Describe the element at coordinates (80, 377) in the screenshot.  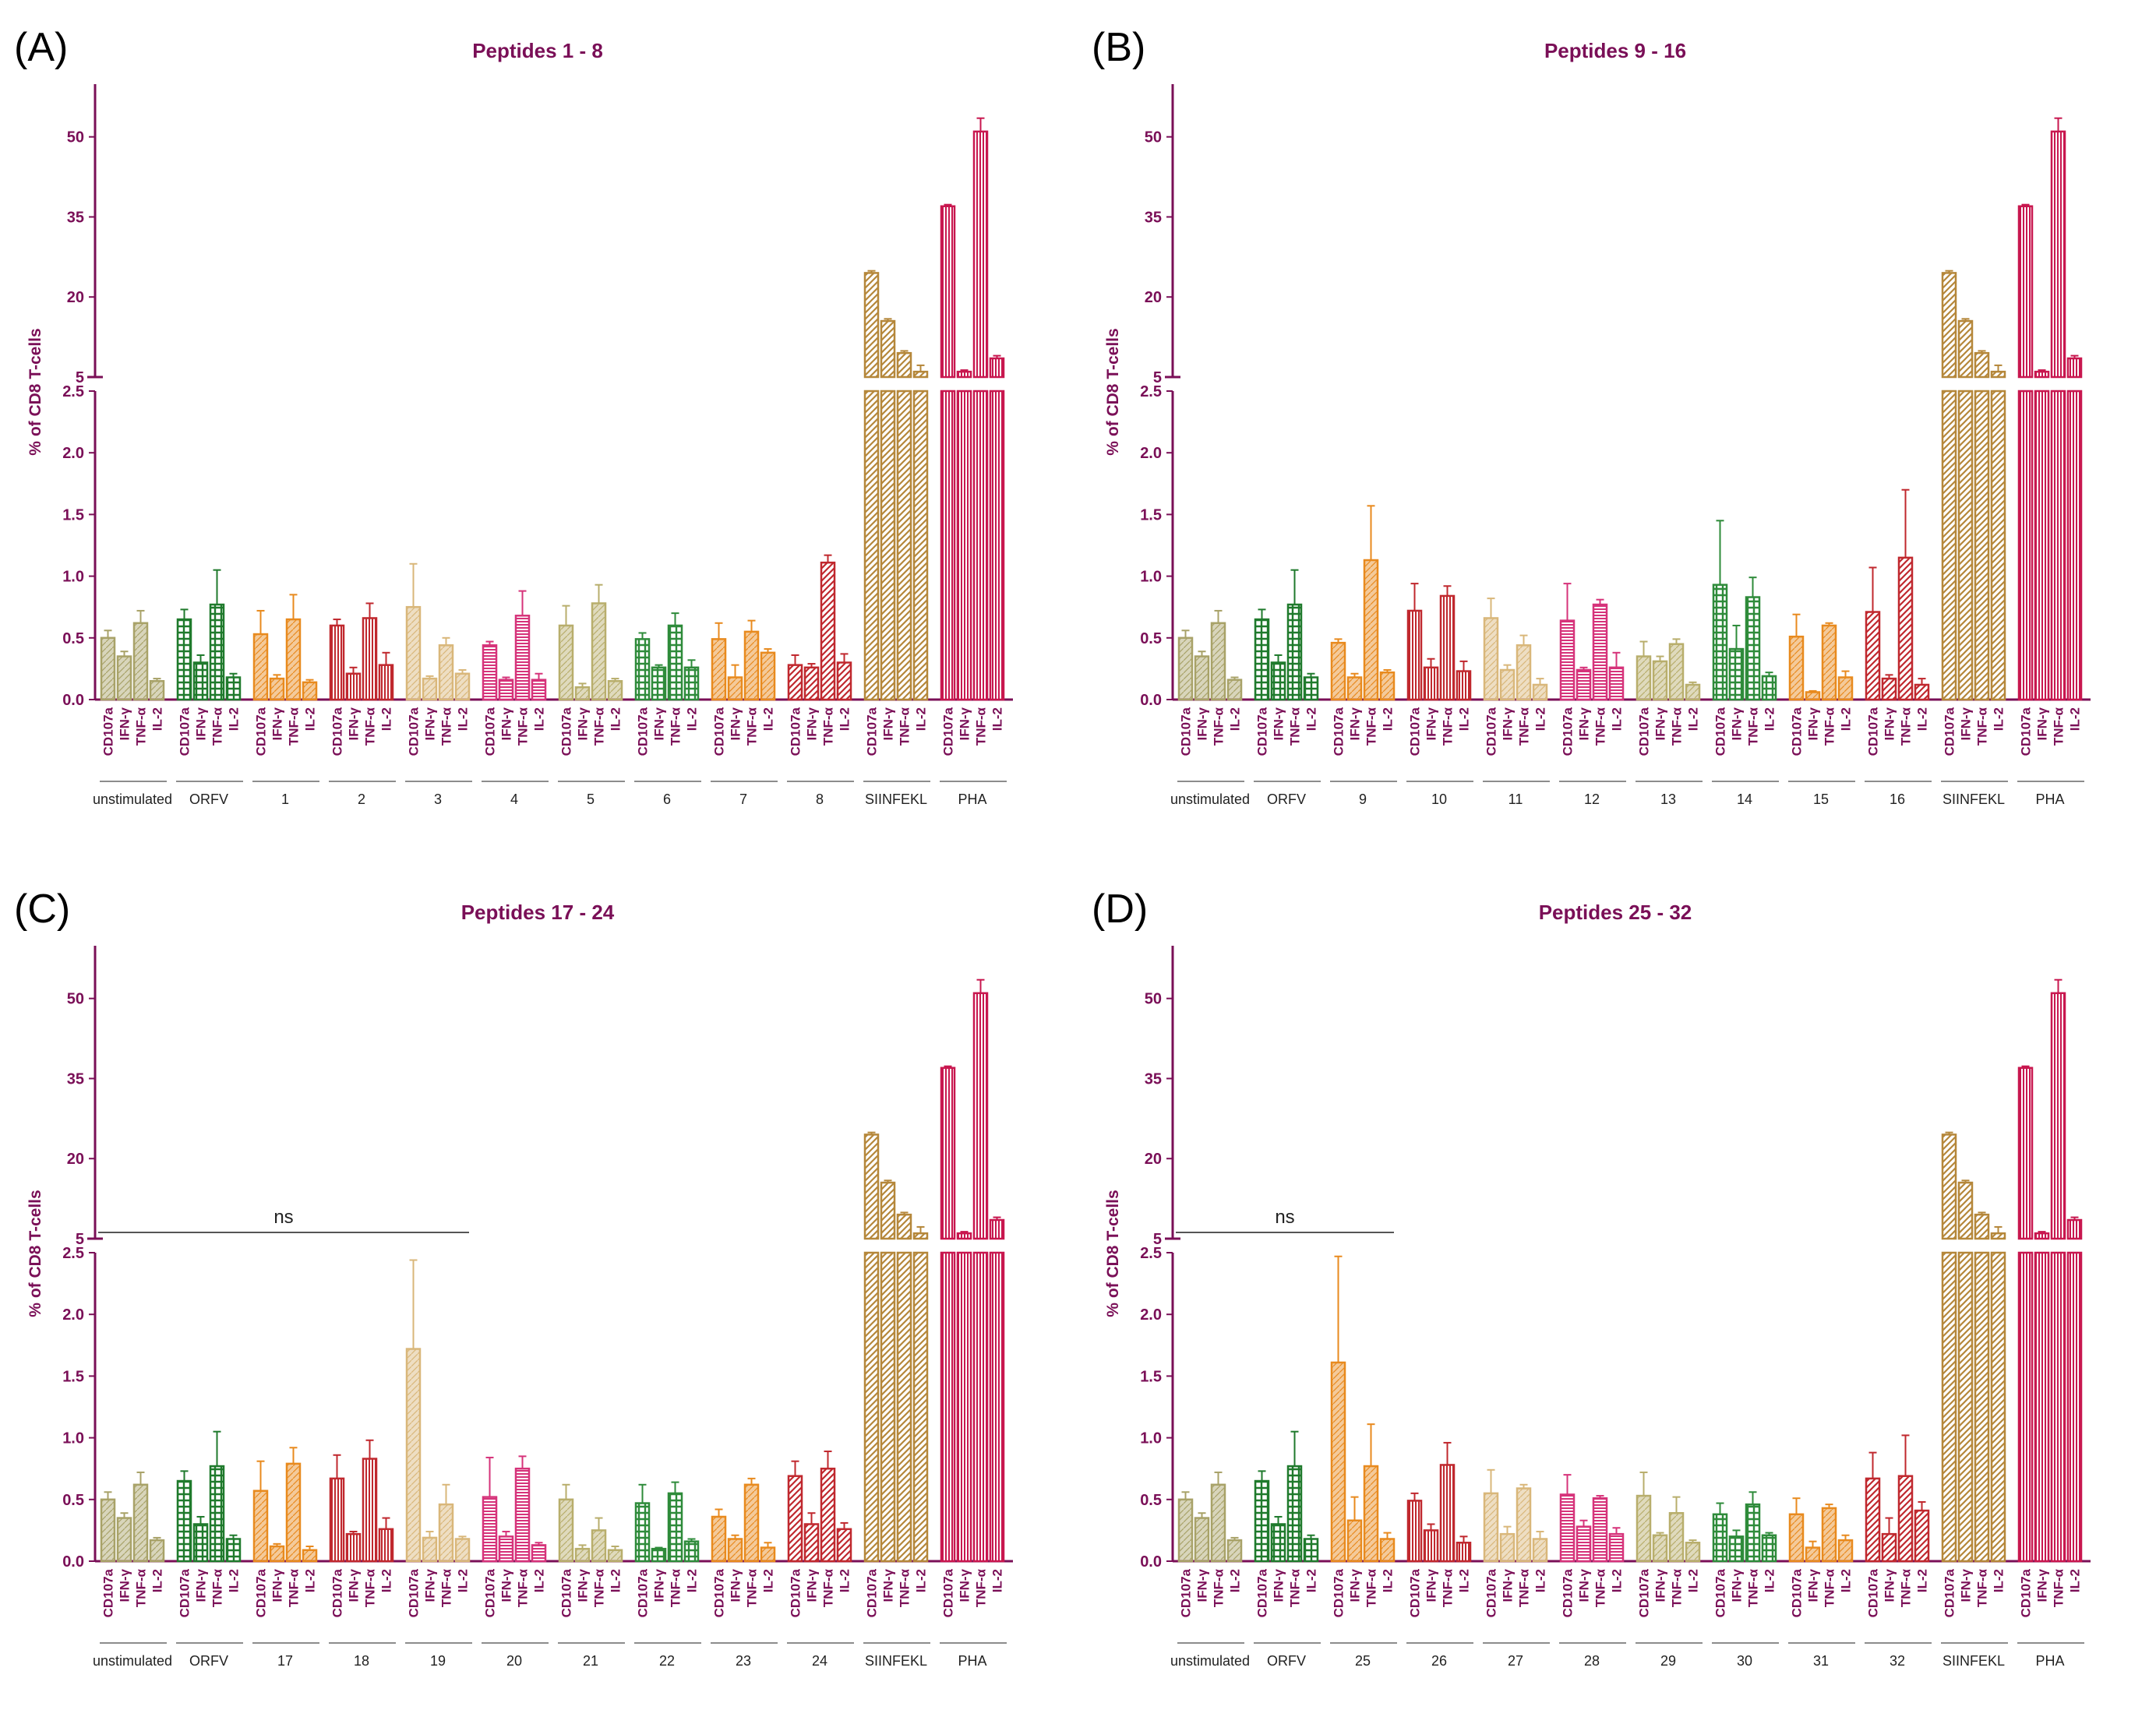
I see `y-tick-label: 5` at that location.